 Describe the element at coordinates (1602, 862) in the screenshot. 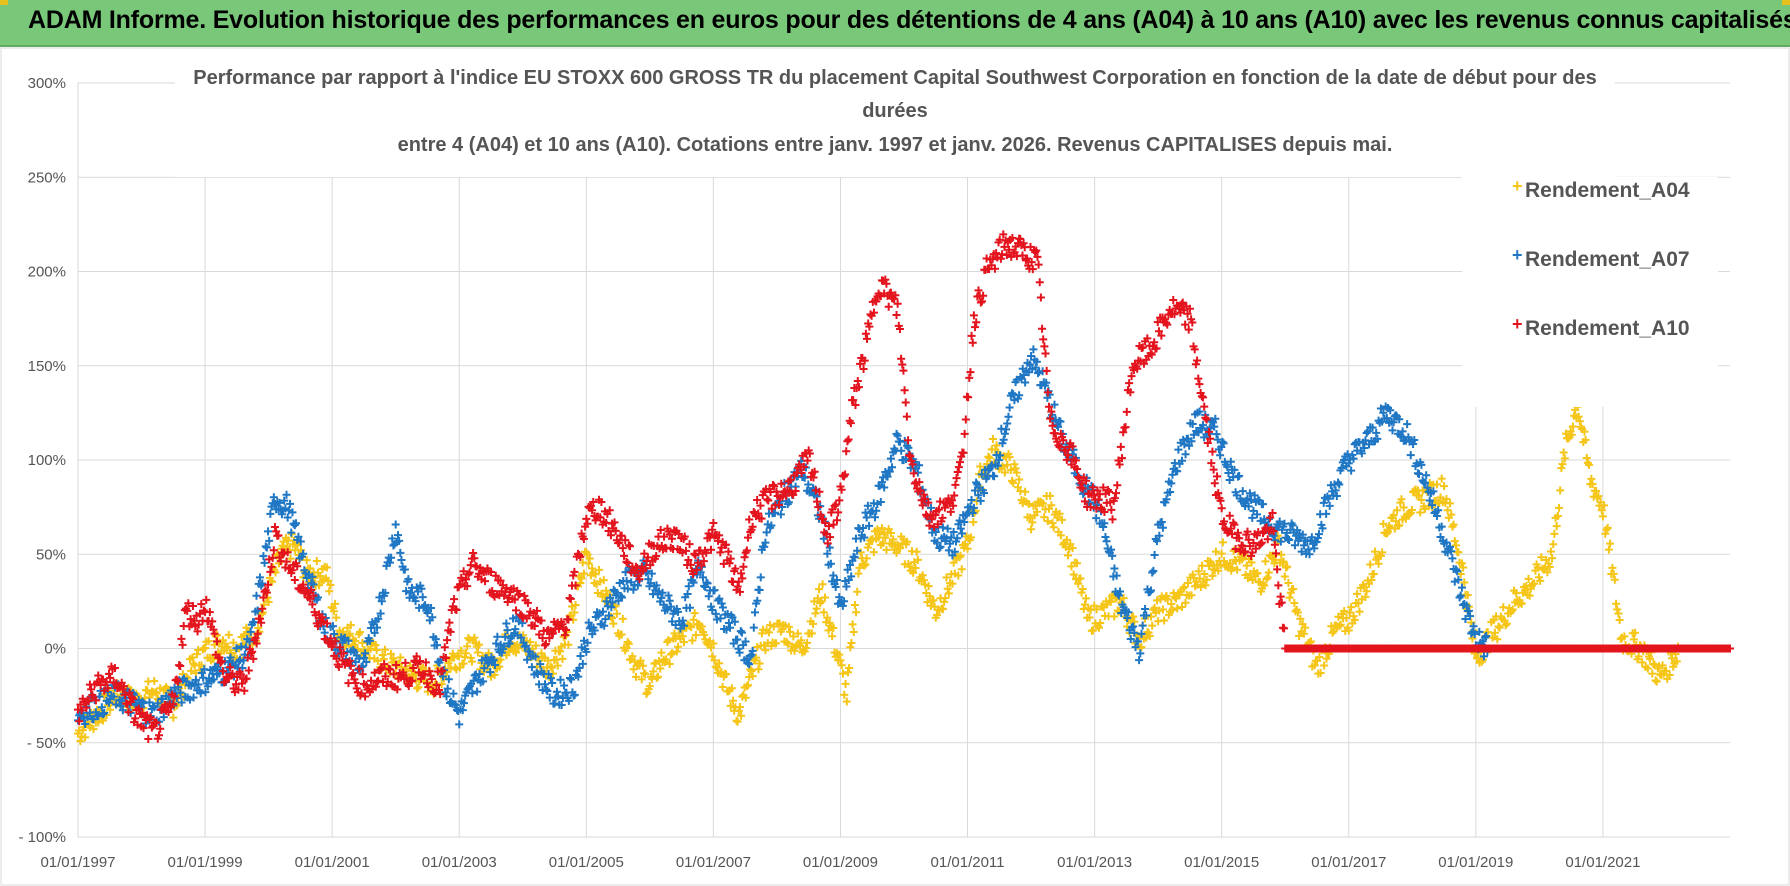

I see `x-tick-label: 01/01/2021` at that location.